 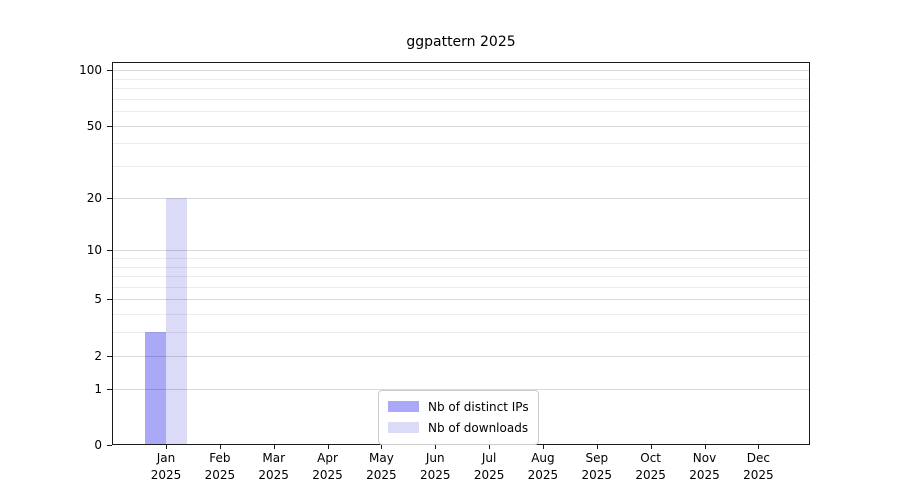 What do you see at coordinates (543, 466) in the screenshot?
I see `x-axis-tick-label: Aug 2025` at bounding box center [543, 466].